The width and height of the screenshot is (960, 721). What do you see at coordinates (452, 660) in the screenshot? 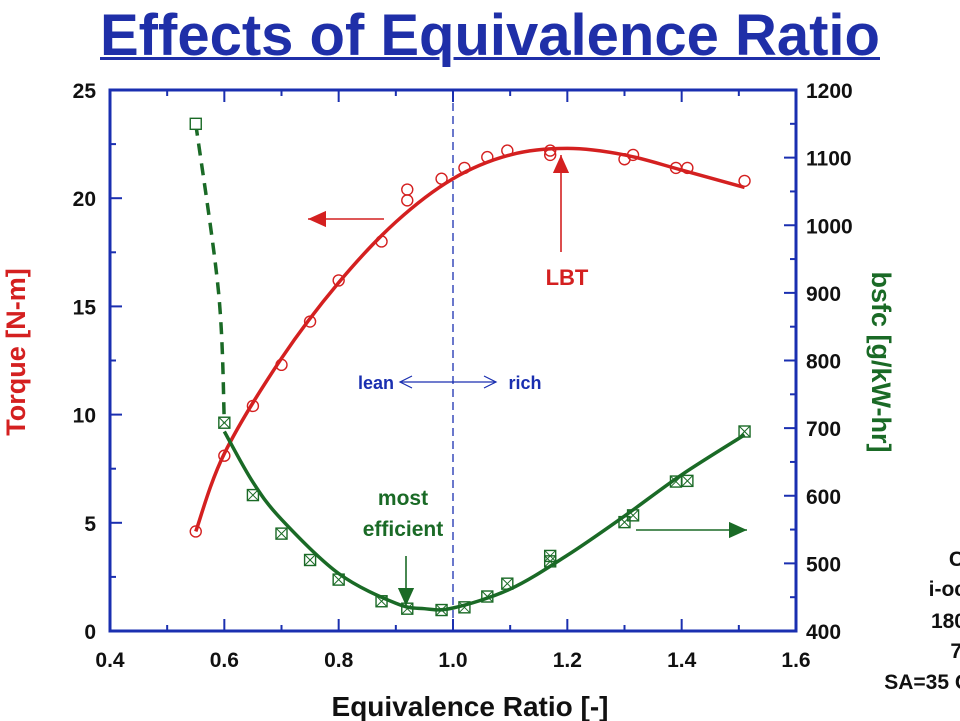
I see `x-tick-label: 1.0` at bounding box center [452, 660].